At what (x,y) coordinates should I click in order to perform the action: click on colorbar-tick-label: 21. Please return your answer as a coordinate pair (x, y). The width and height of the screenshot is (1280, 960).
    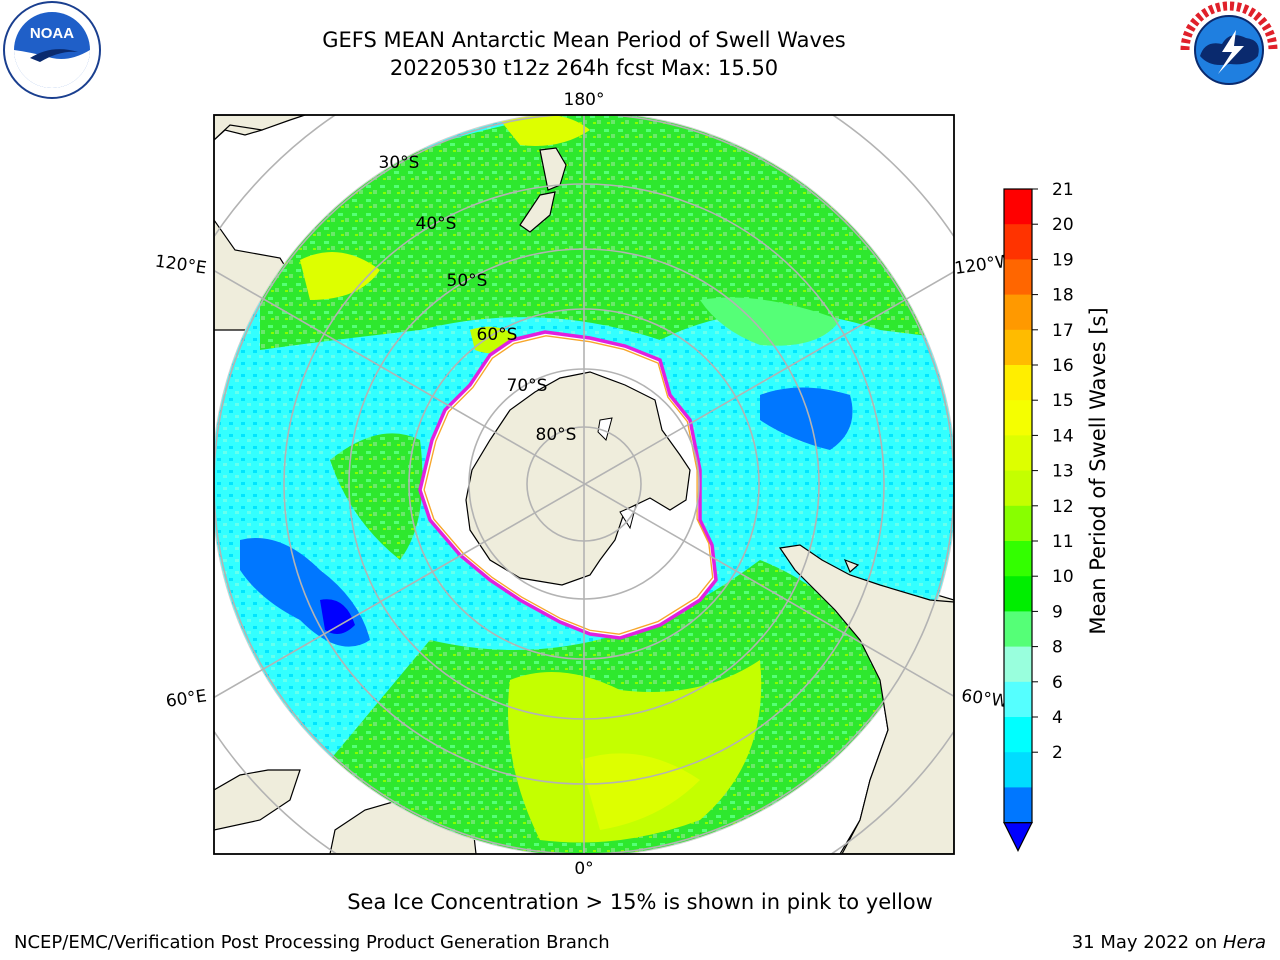
    Looking at the image, I should click on (1063, 190).